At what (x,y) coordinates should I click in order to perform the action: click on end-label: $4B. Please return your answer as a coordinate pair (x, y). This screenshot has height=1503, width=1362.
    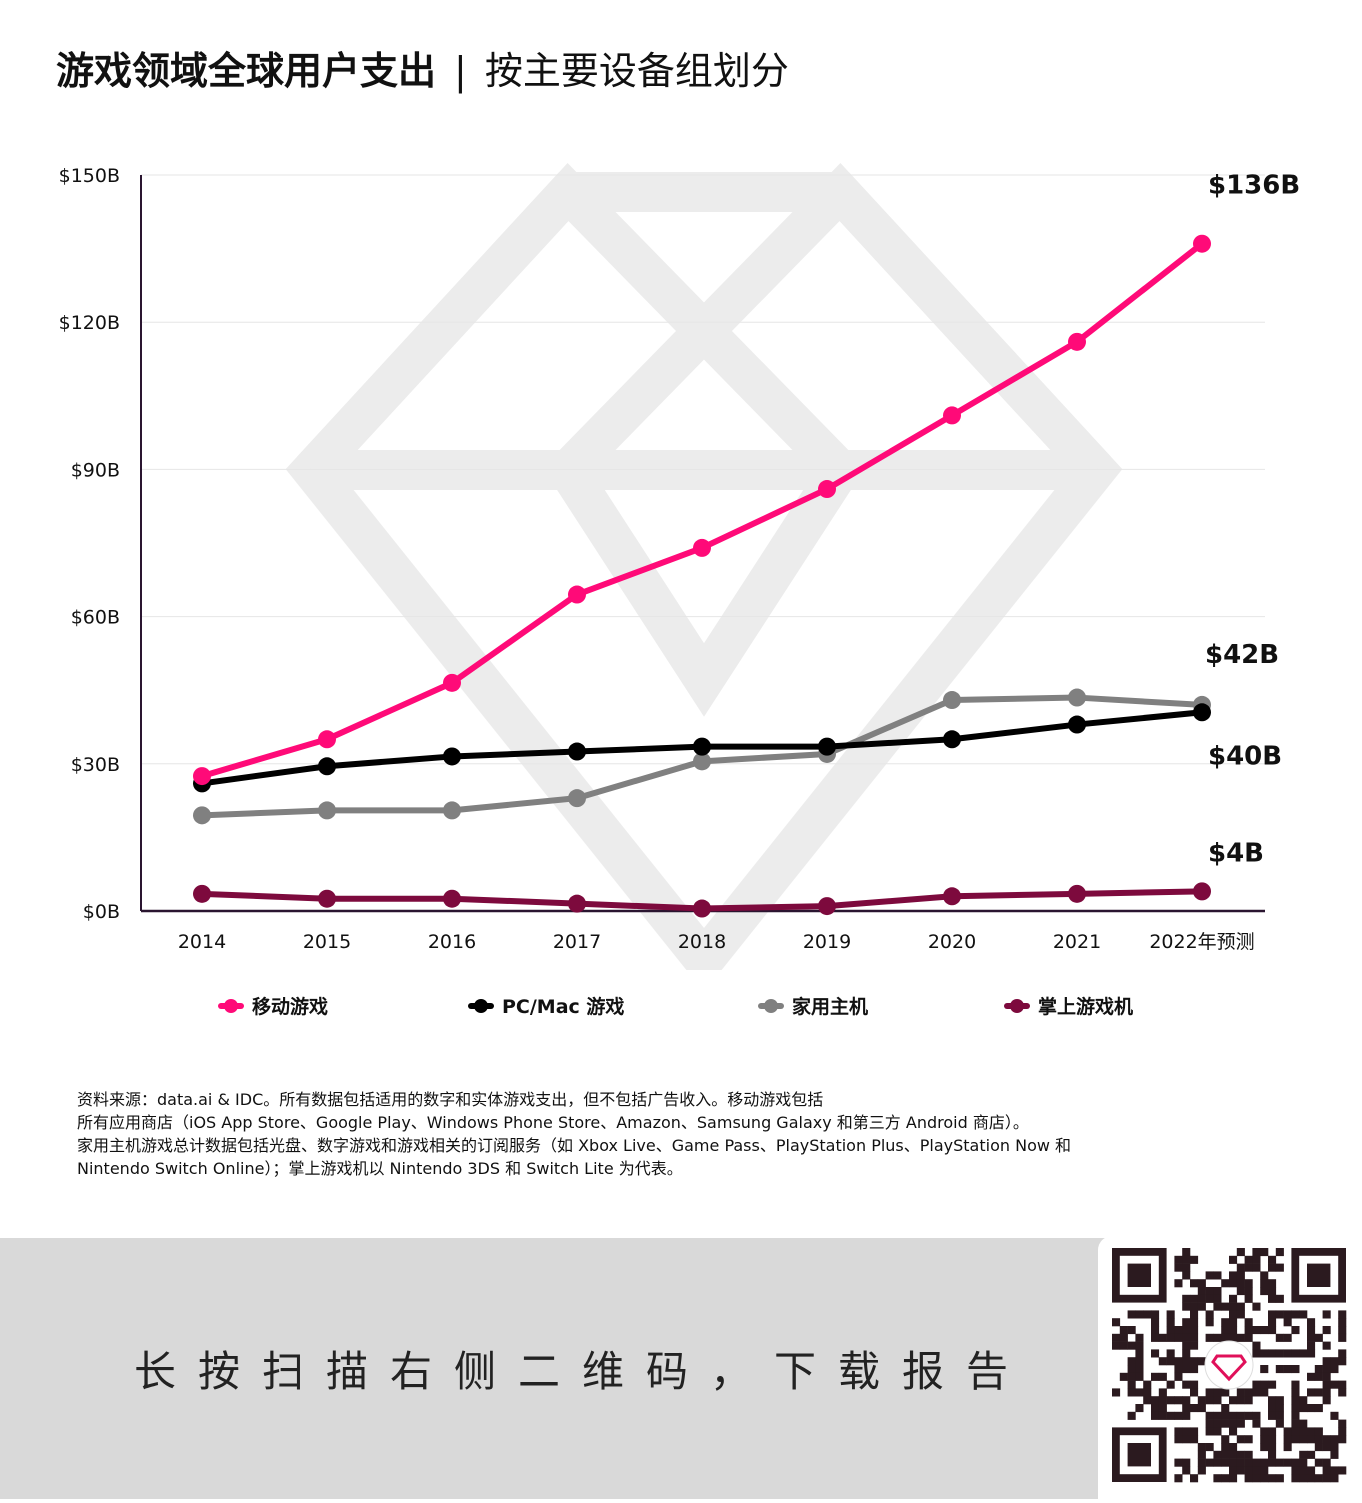
    Looking at the image, I should click on (1236, 853).